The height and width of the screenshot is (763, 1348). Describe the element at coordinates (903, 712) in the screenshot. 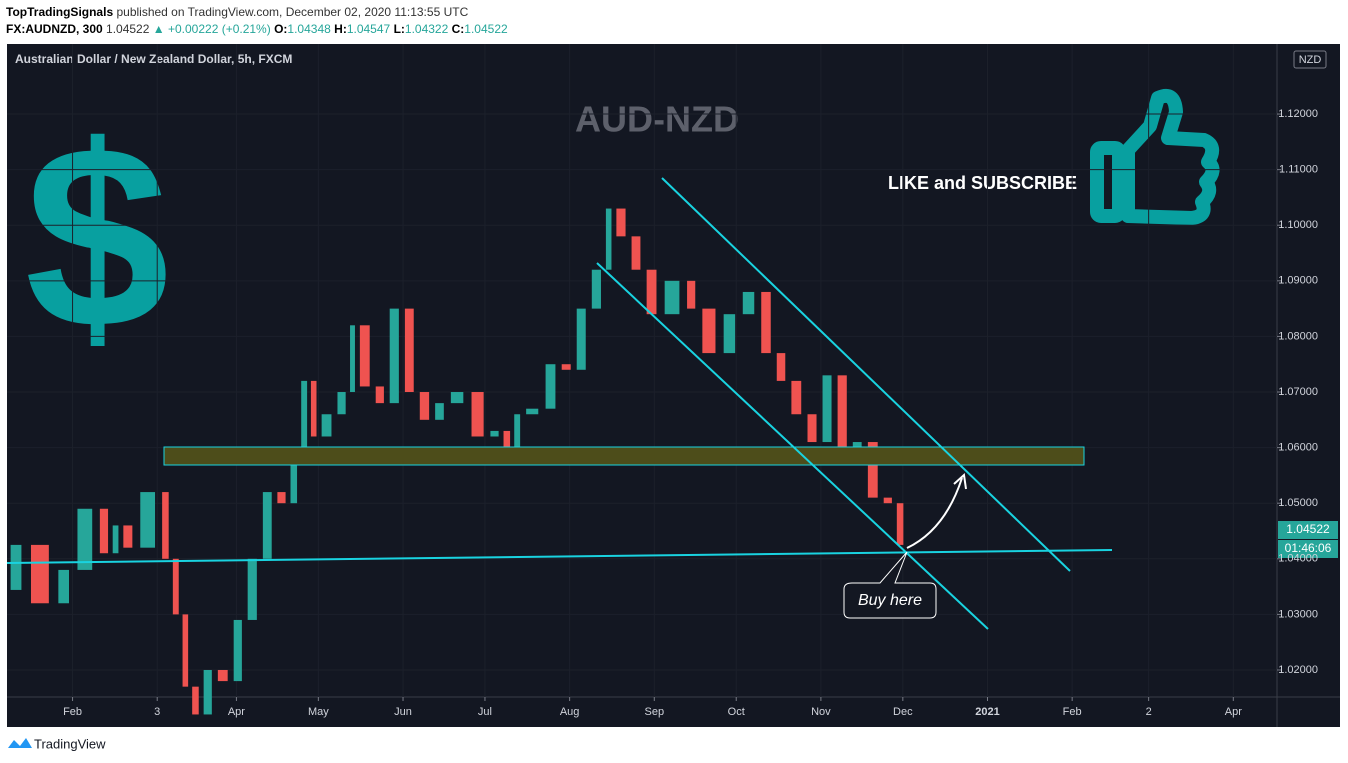

I see `x-tick-label: Dec` at that location.